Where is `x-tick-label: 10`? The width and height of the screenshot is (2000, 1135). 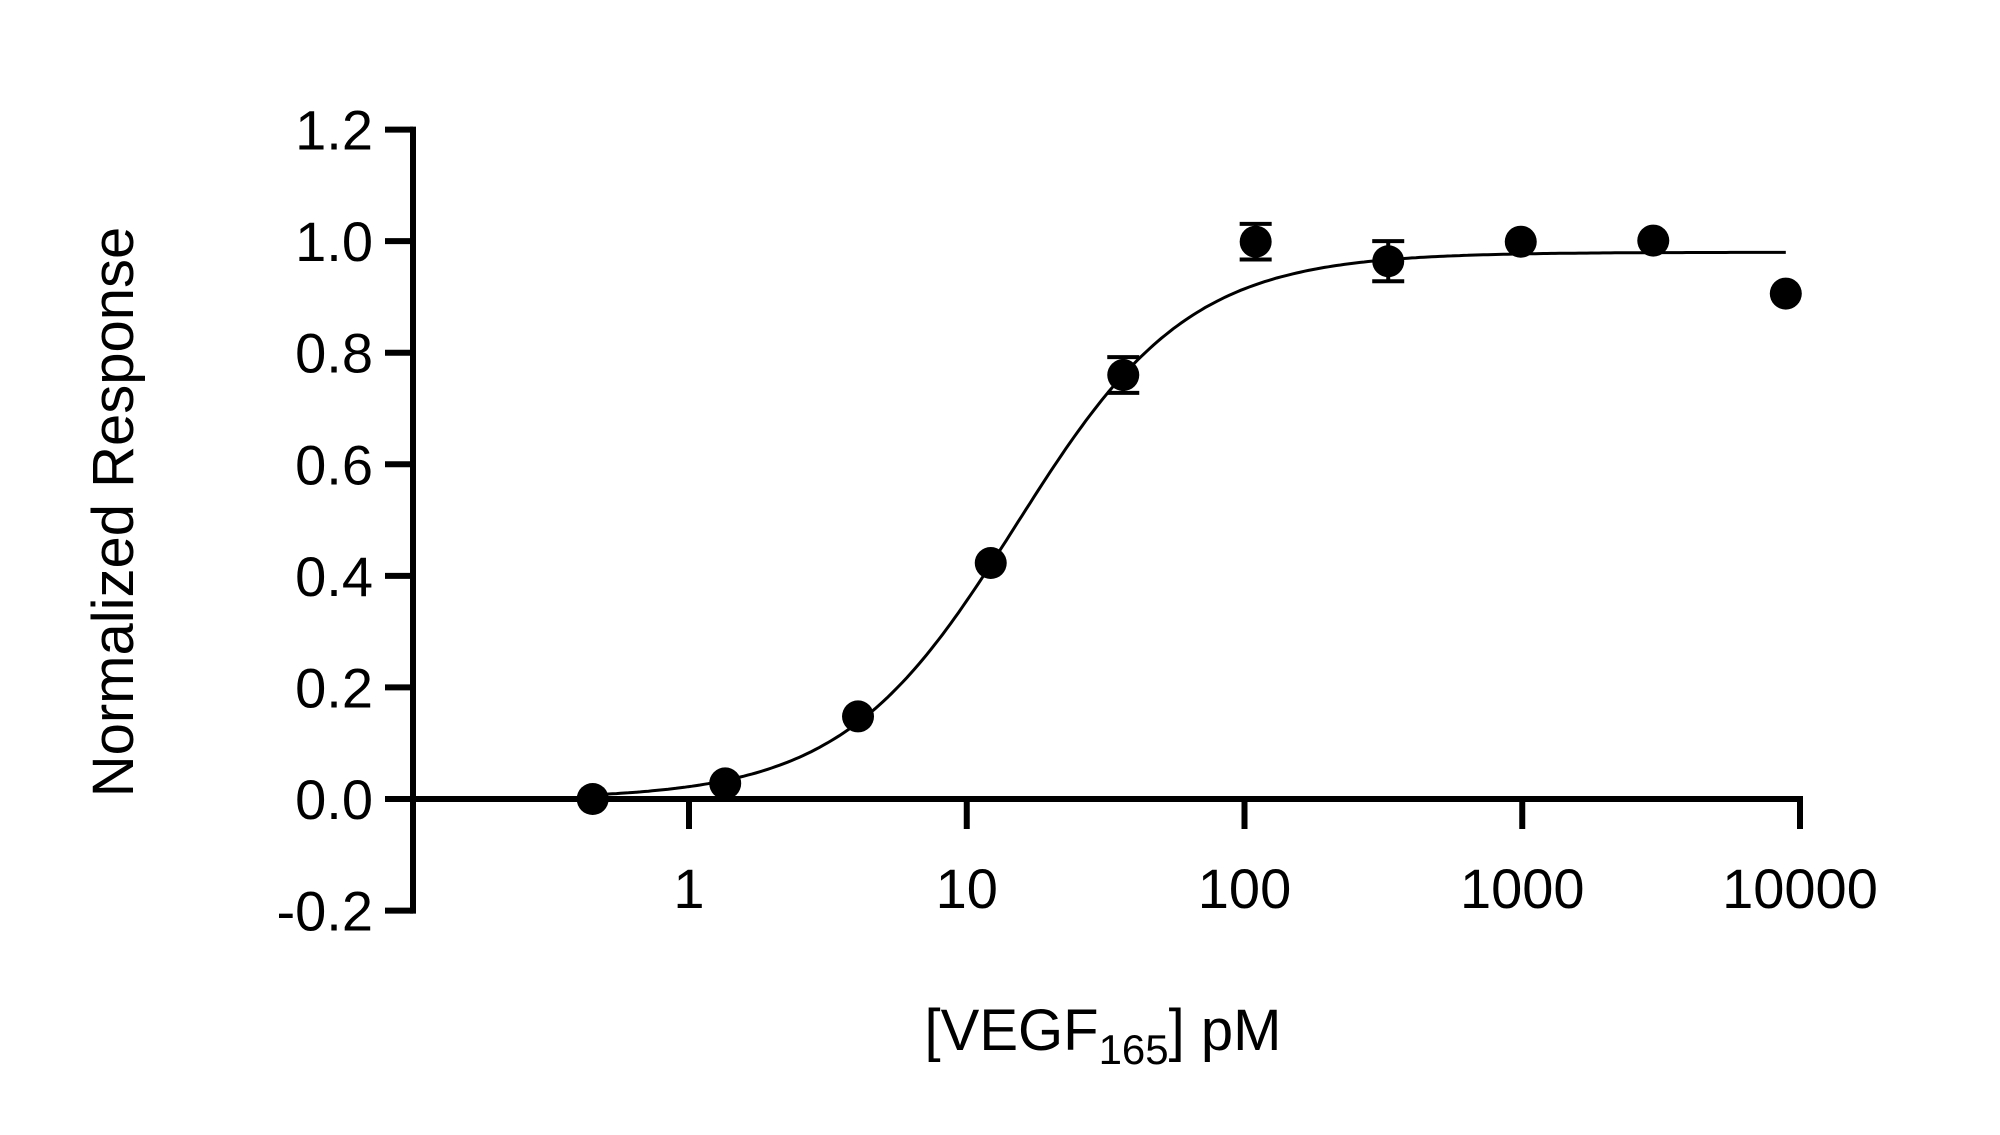
x-tick-label: 10 is located at coordinates (967, 888).